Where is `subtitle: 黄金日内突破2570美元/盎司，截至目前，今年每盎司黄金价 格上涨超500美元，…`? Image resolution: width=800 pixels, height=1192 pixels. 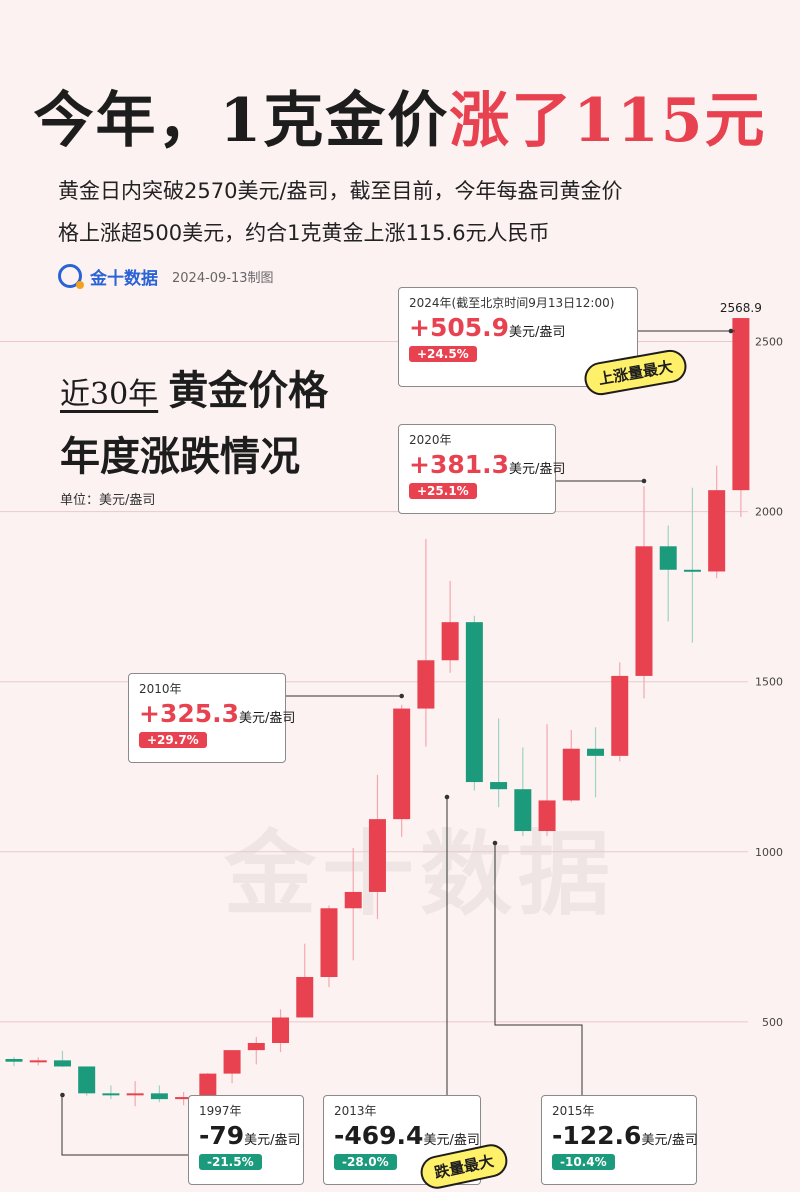
subtitle: 黄金日内突破2570美元/盎司，截至目前，今年每盎司黄金价 格上涨超500美元，… is located at coordinates (408, 212).